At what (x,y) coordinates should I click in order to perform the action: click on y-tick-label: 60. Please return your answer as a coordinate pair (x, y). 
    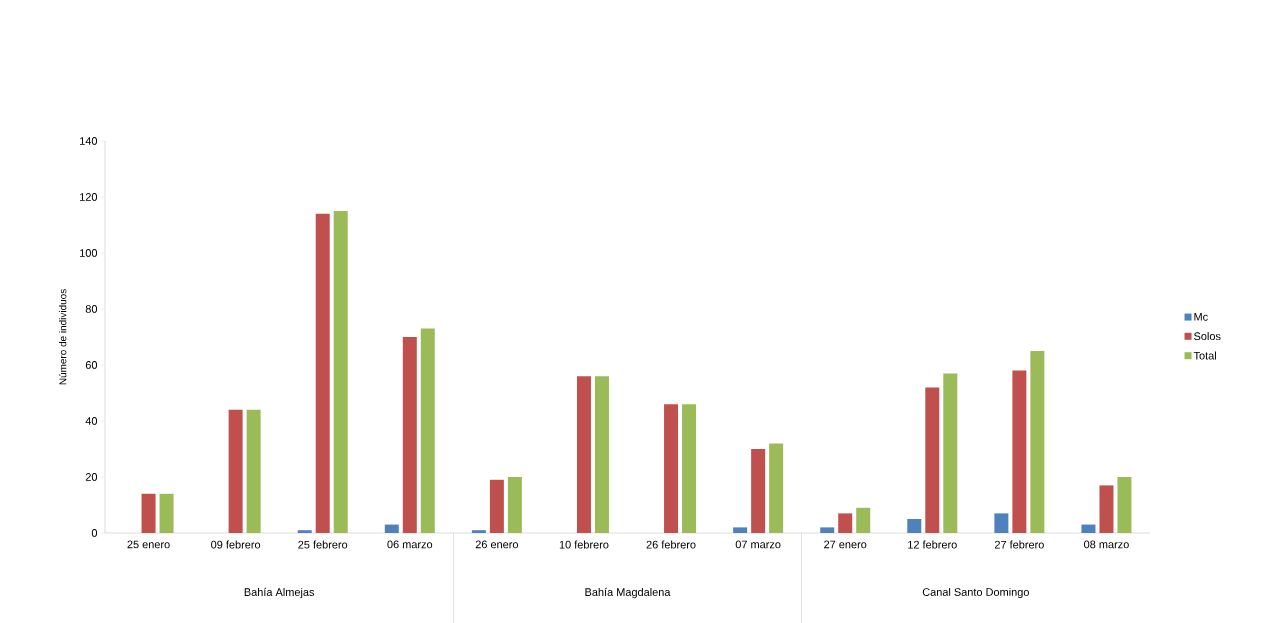
    Looking at the image, I should click on (91, 365).